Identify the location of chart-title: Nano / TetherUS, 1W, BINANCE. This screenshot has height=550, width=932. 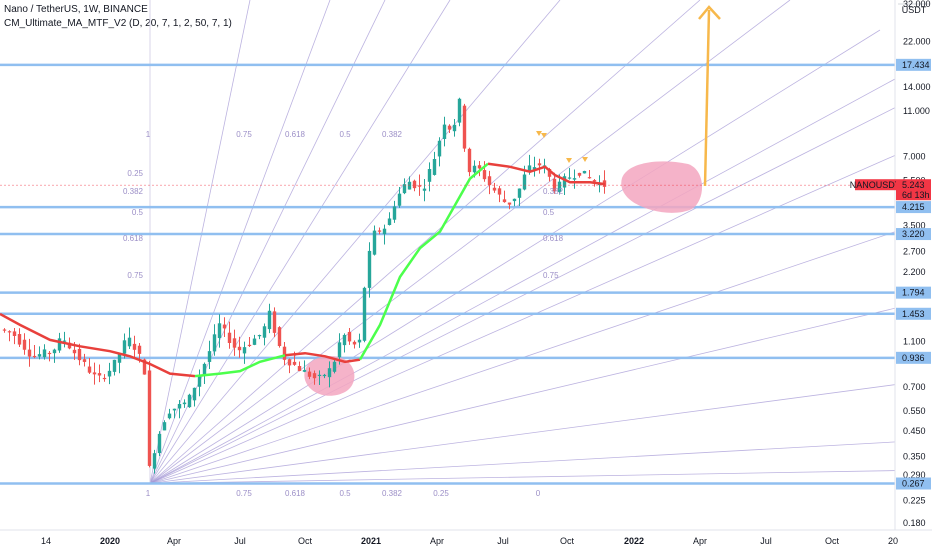
(76, 9).